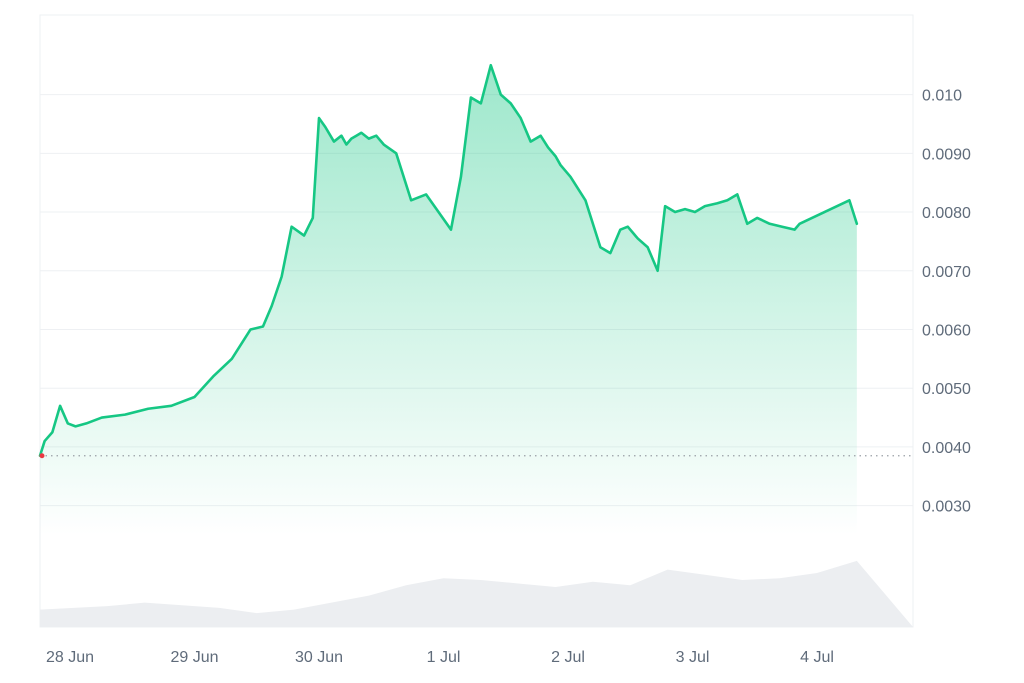  What do you see at coordinates (946, 213) in the screenshot?
I see `y-tick-label: 0.0080` at bounding box center [946, 213].